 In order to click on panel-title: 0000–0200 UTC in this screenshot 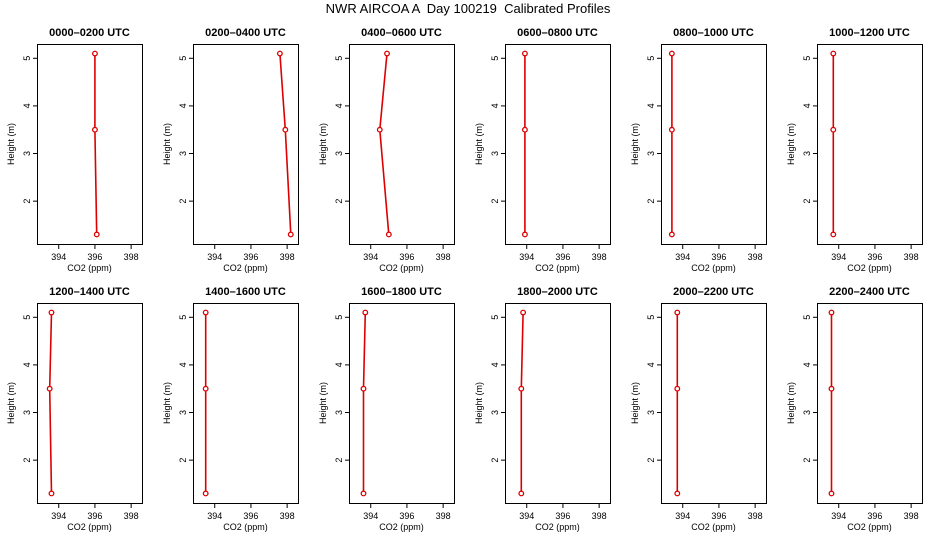, I will do `click(89, 33)`.